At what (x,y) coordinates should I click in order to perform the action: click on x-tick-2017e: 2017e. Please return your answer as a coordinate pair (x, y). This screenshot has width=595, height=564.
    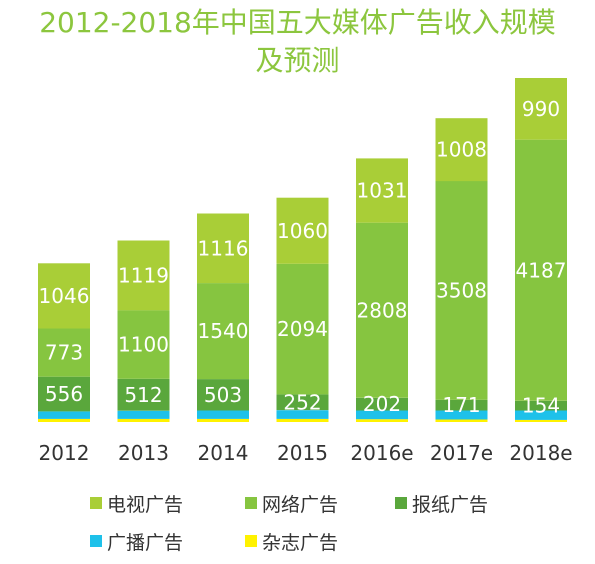
    Looking at the image, I should click on (461, 453).